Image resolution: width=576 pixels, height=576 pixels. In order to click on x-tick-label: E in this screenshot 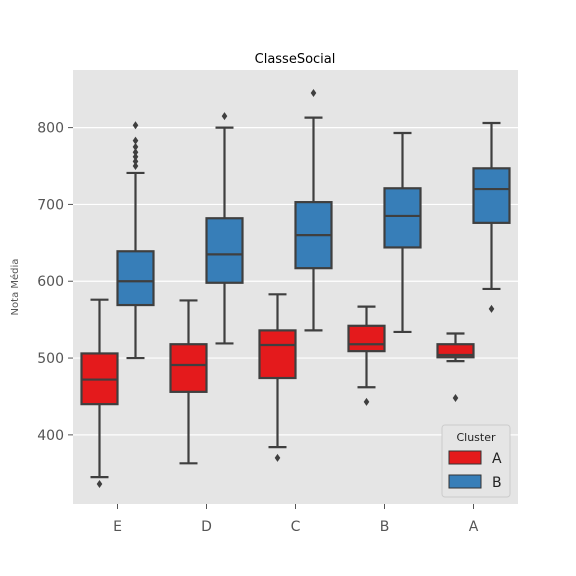, I will do `click(117, 527)`.